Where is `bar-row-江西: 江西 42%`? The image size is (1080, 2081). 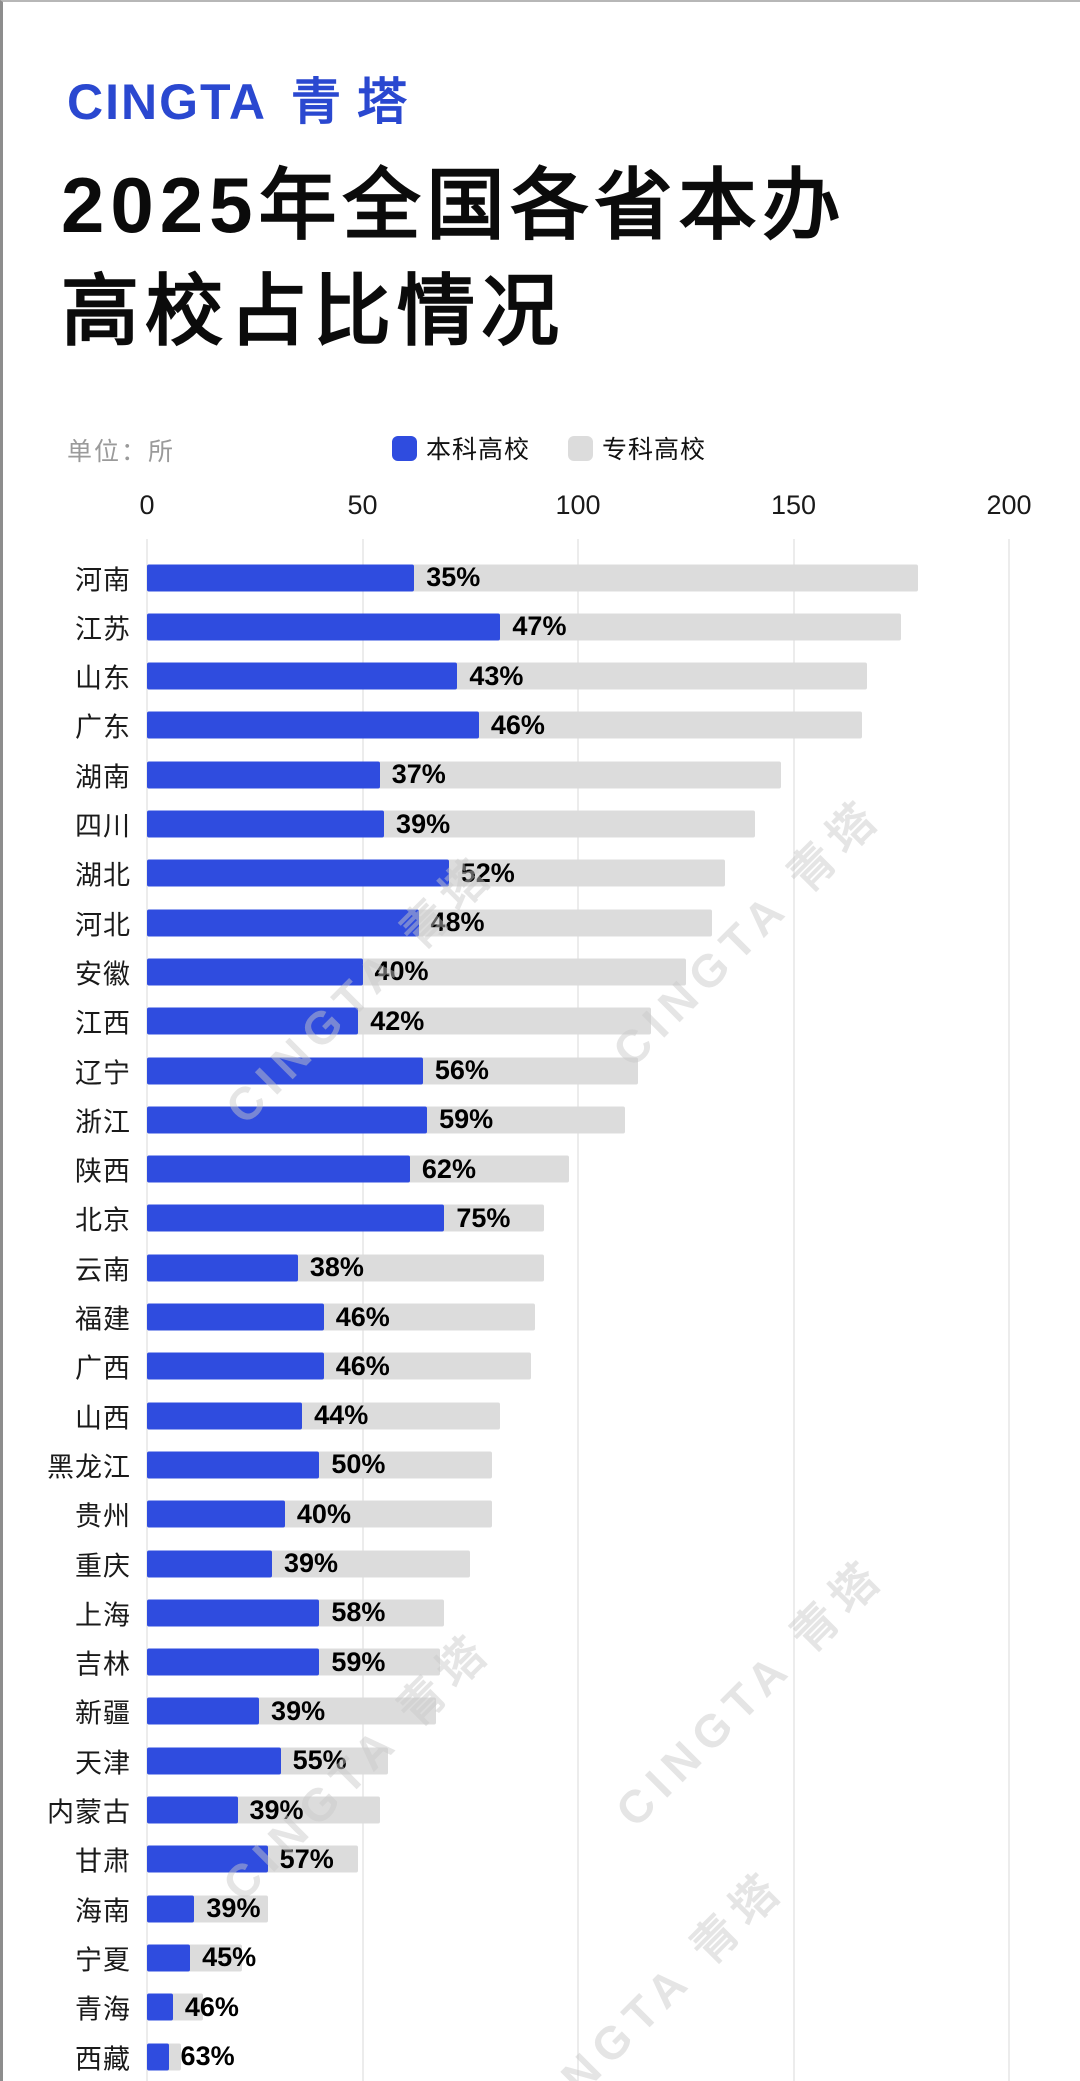 bar-row-江西: 江西 42% is located at coordinates (541, 1021).